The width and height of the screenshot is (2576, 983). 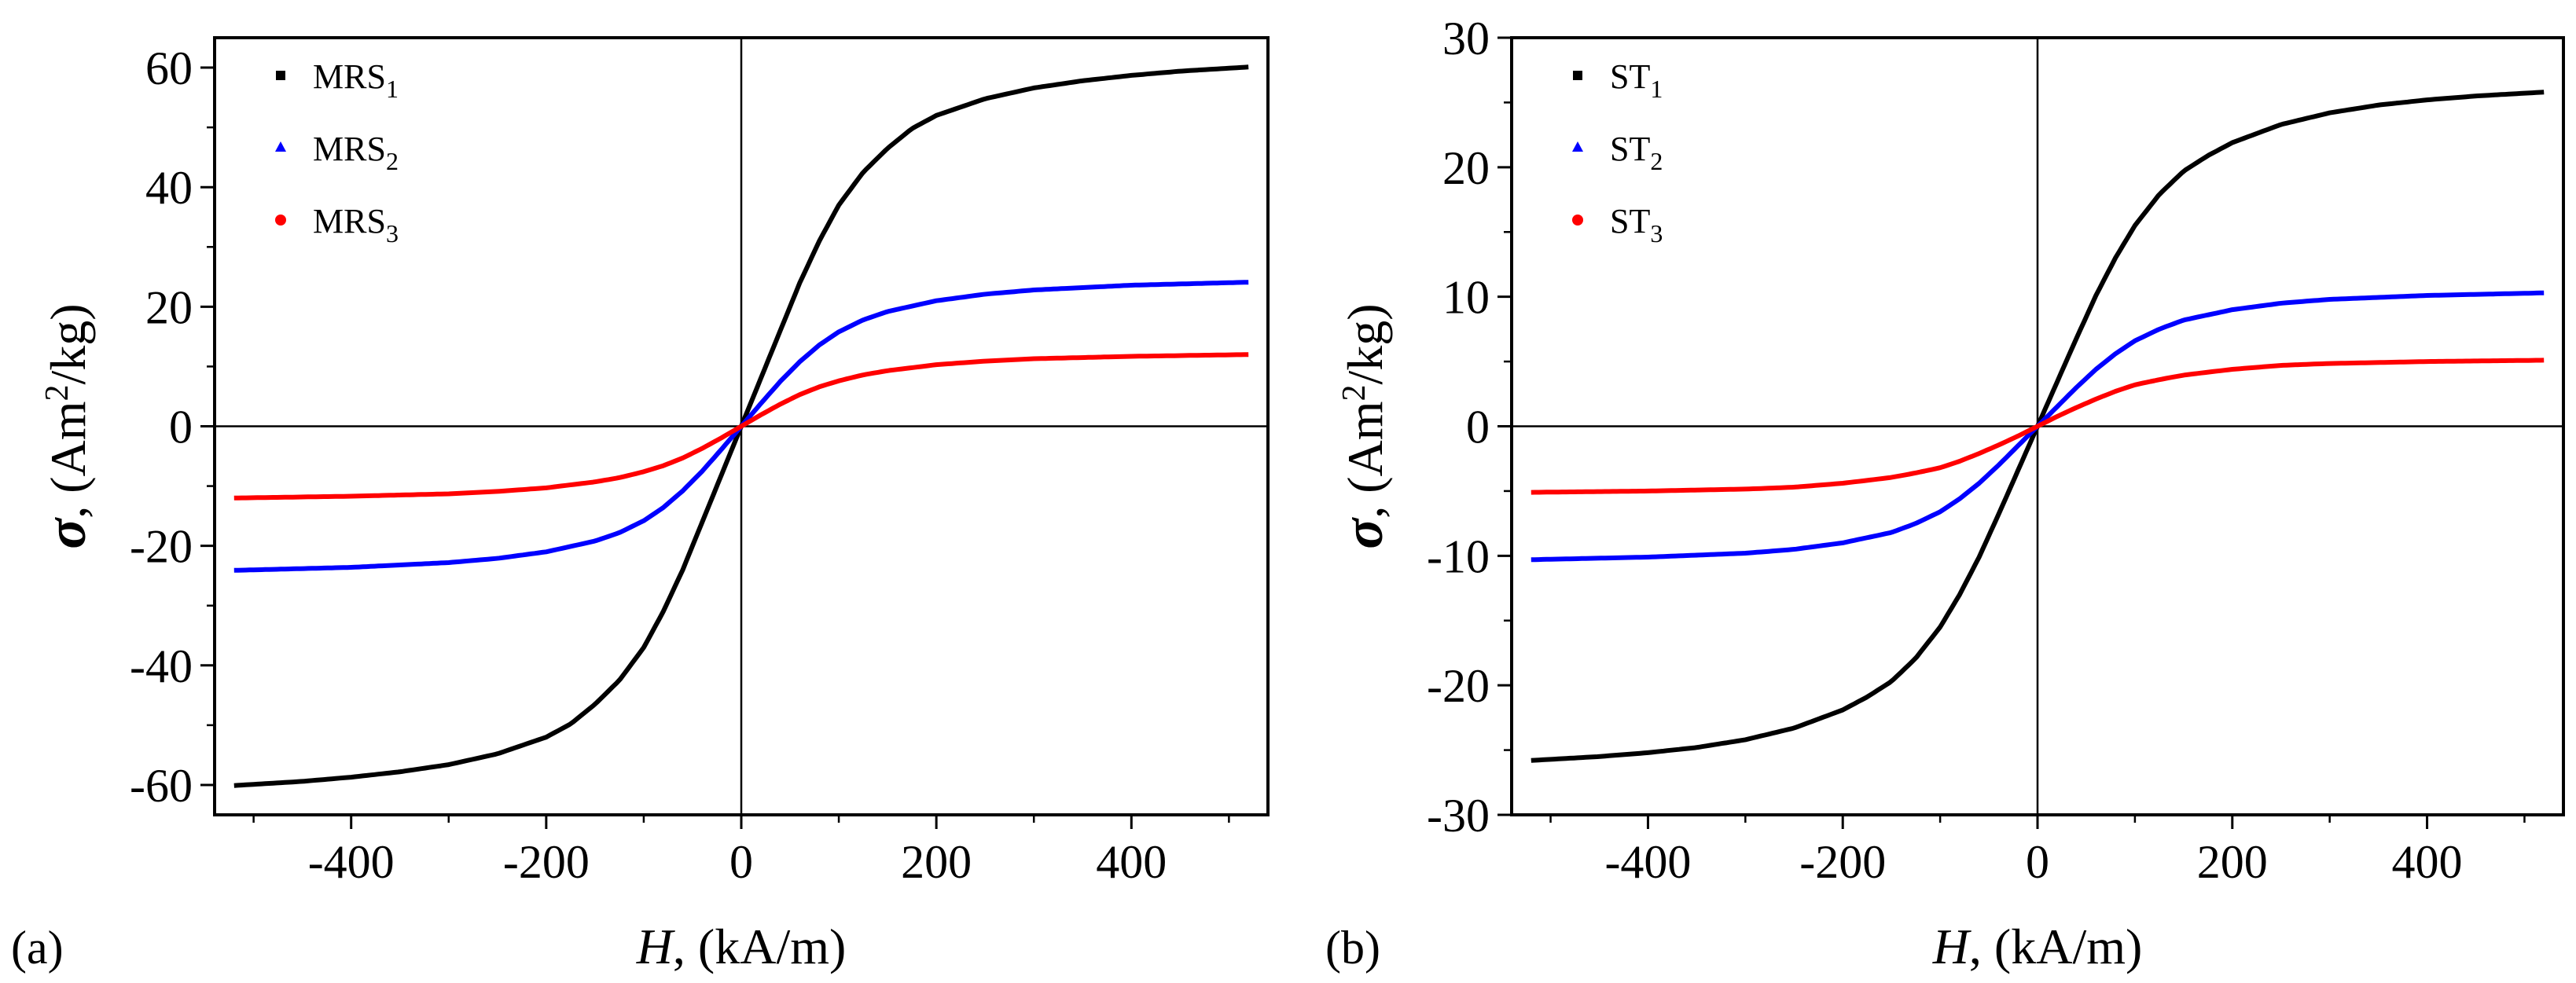 What do you see at coordinates (161, 666) in the screenshot?
I see `y-tick-label: -40` at bounding box center [161, 666].